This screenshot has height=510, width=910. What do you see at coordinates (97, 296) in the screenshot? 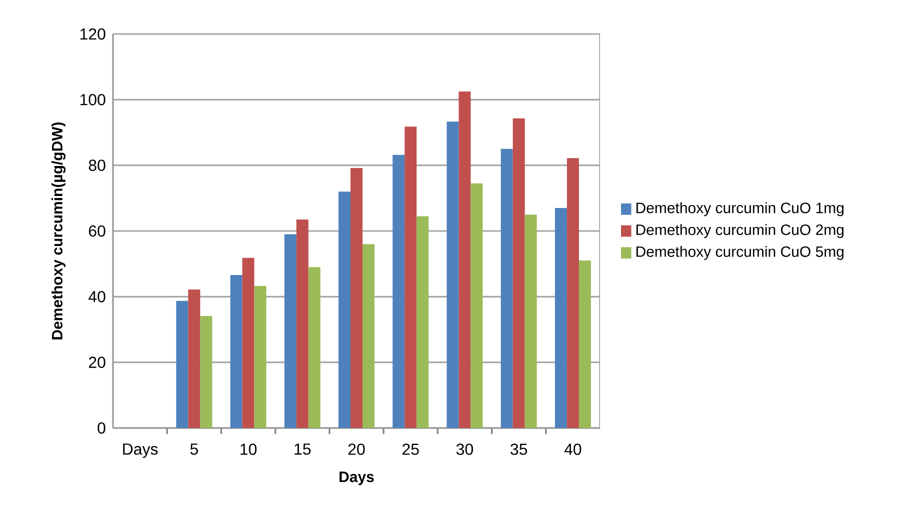
I see `y-tick-label: 40` at bounding box center [97, 296].